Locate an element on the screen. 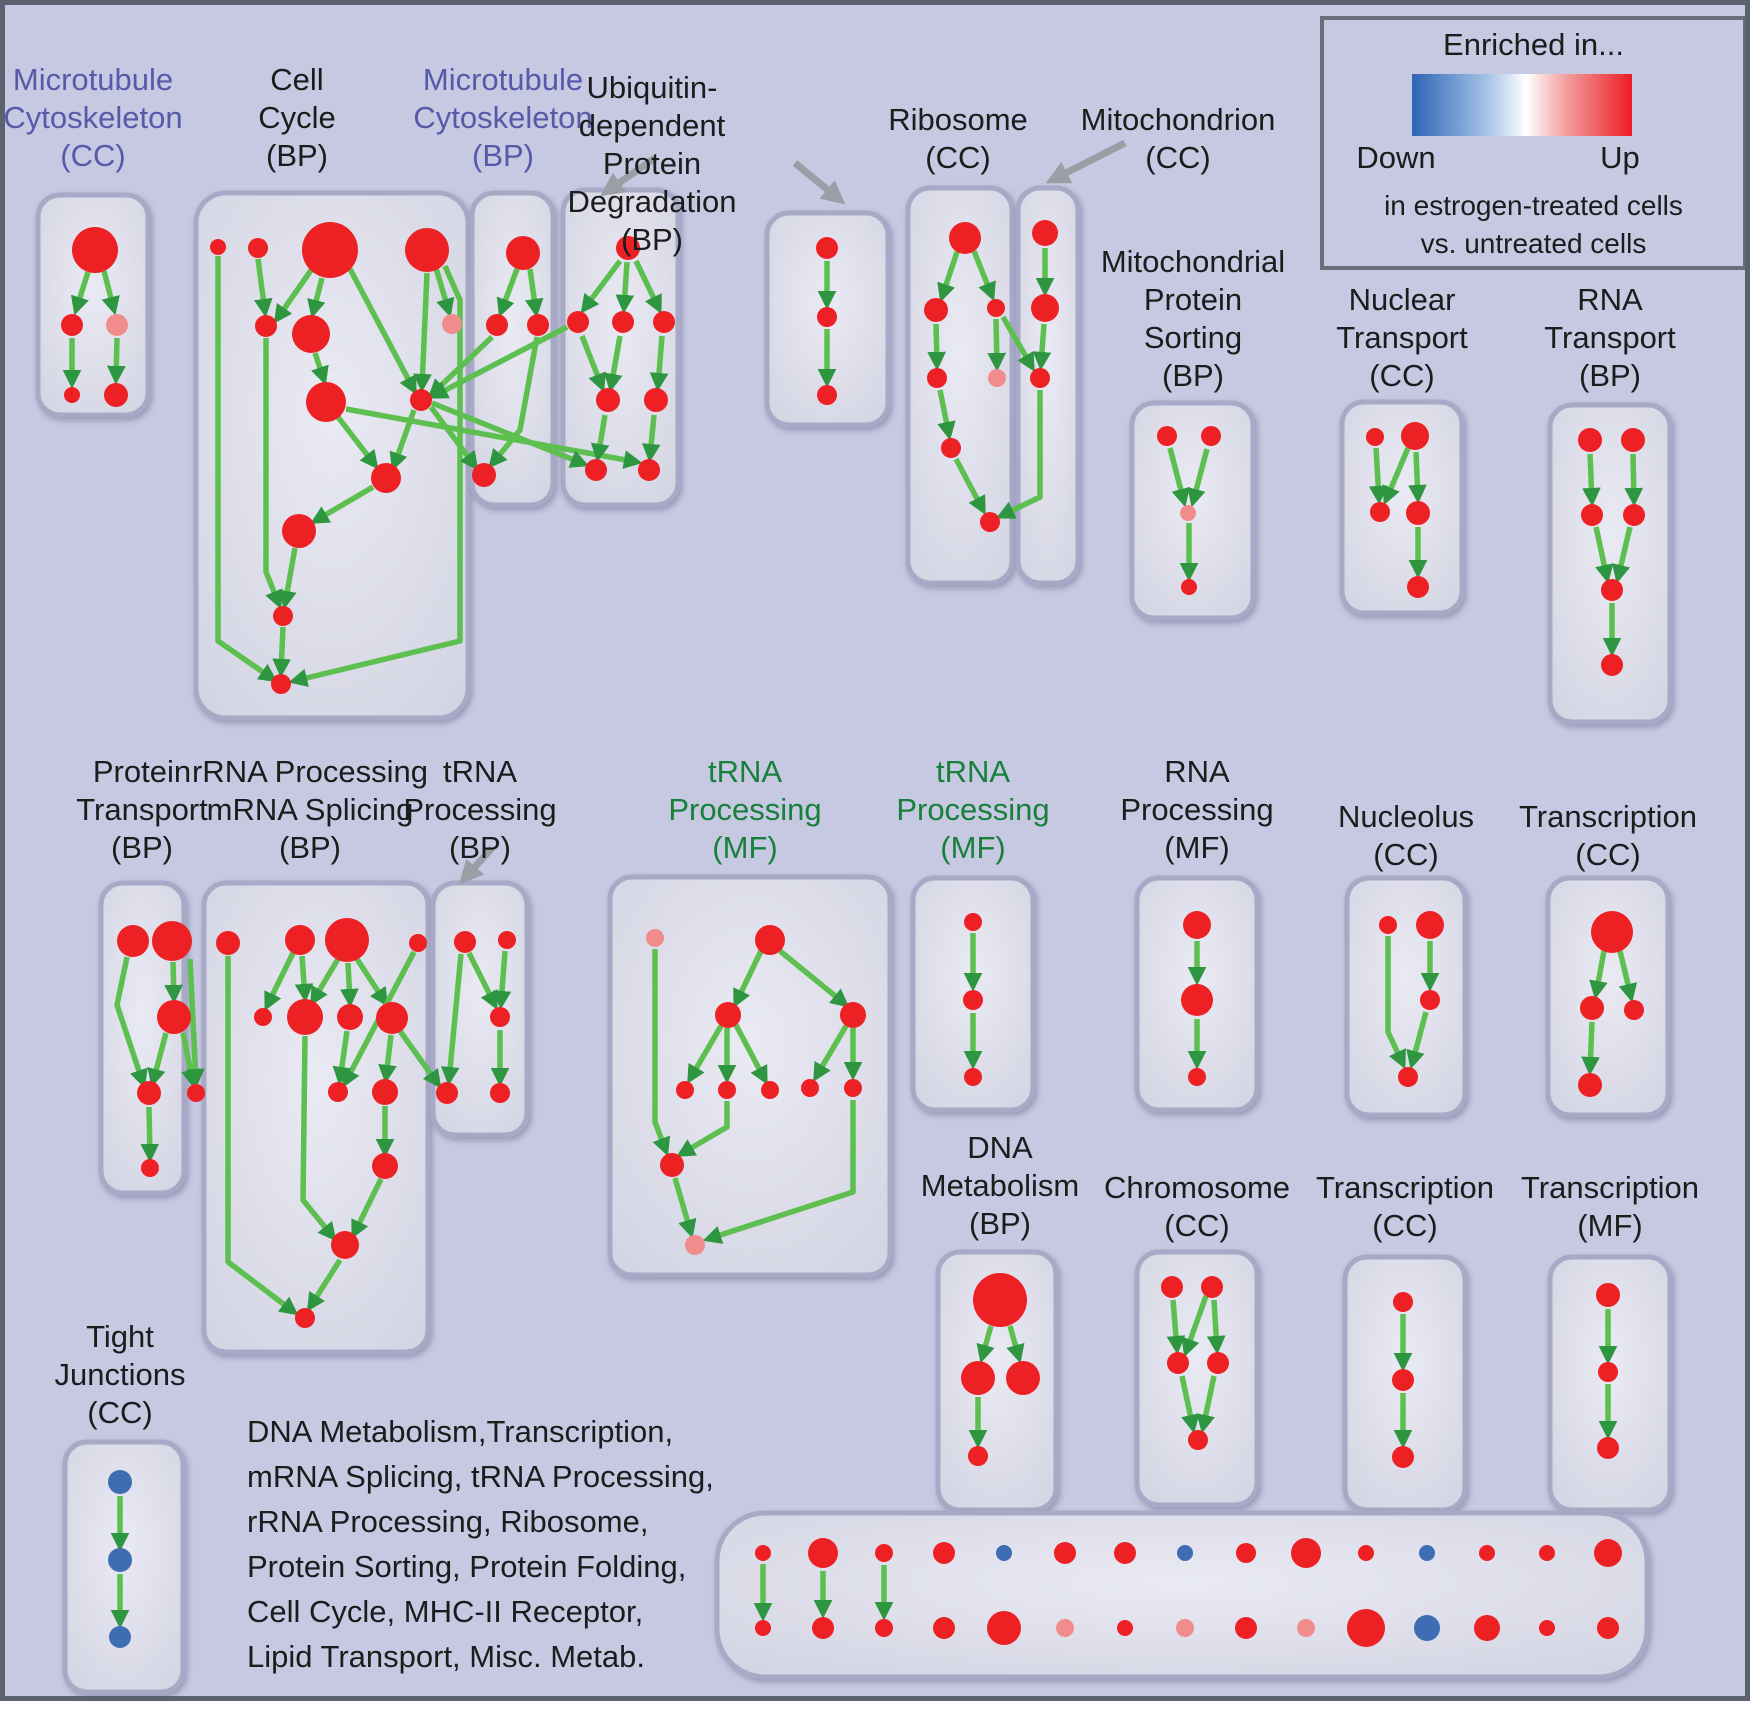  trna-processing-mf-a-label: (MF) is located at coordinates (744, 847).